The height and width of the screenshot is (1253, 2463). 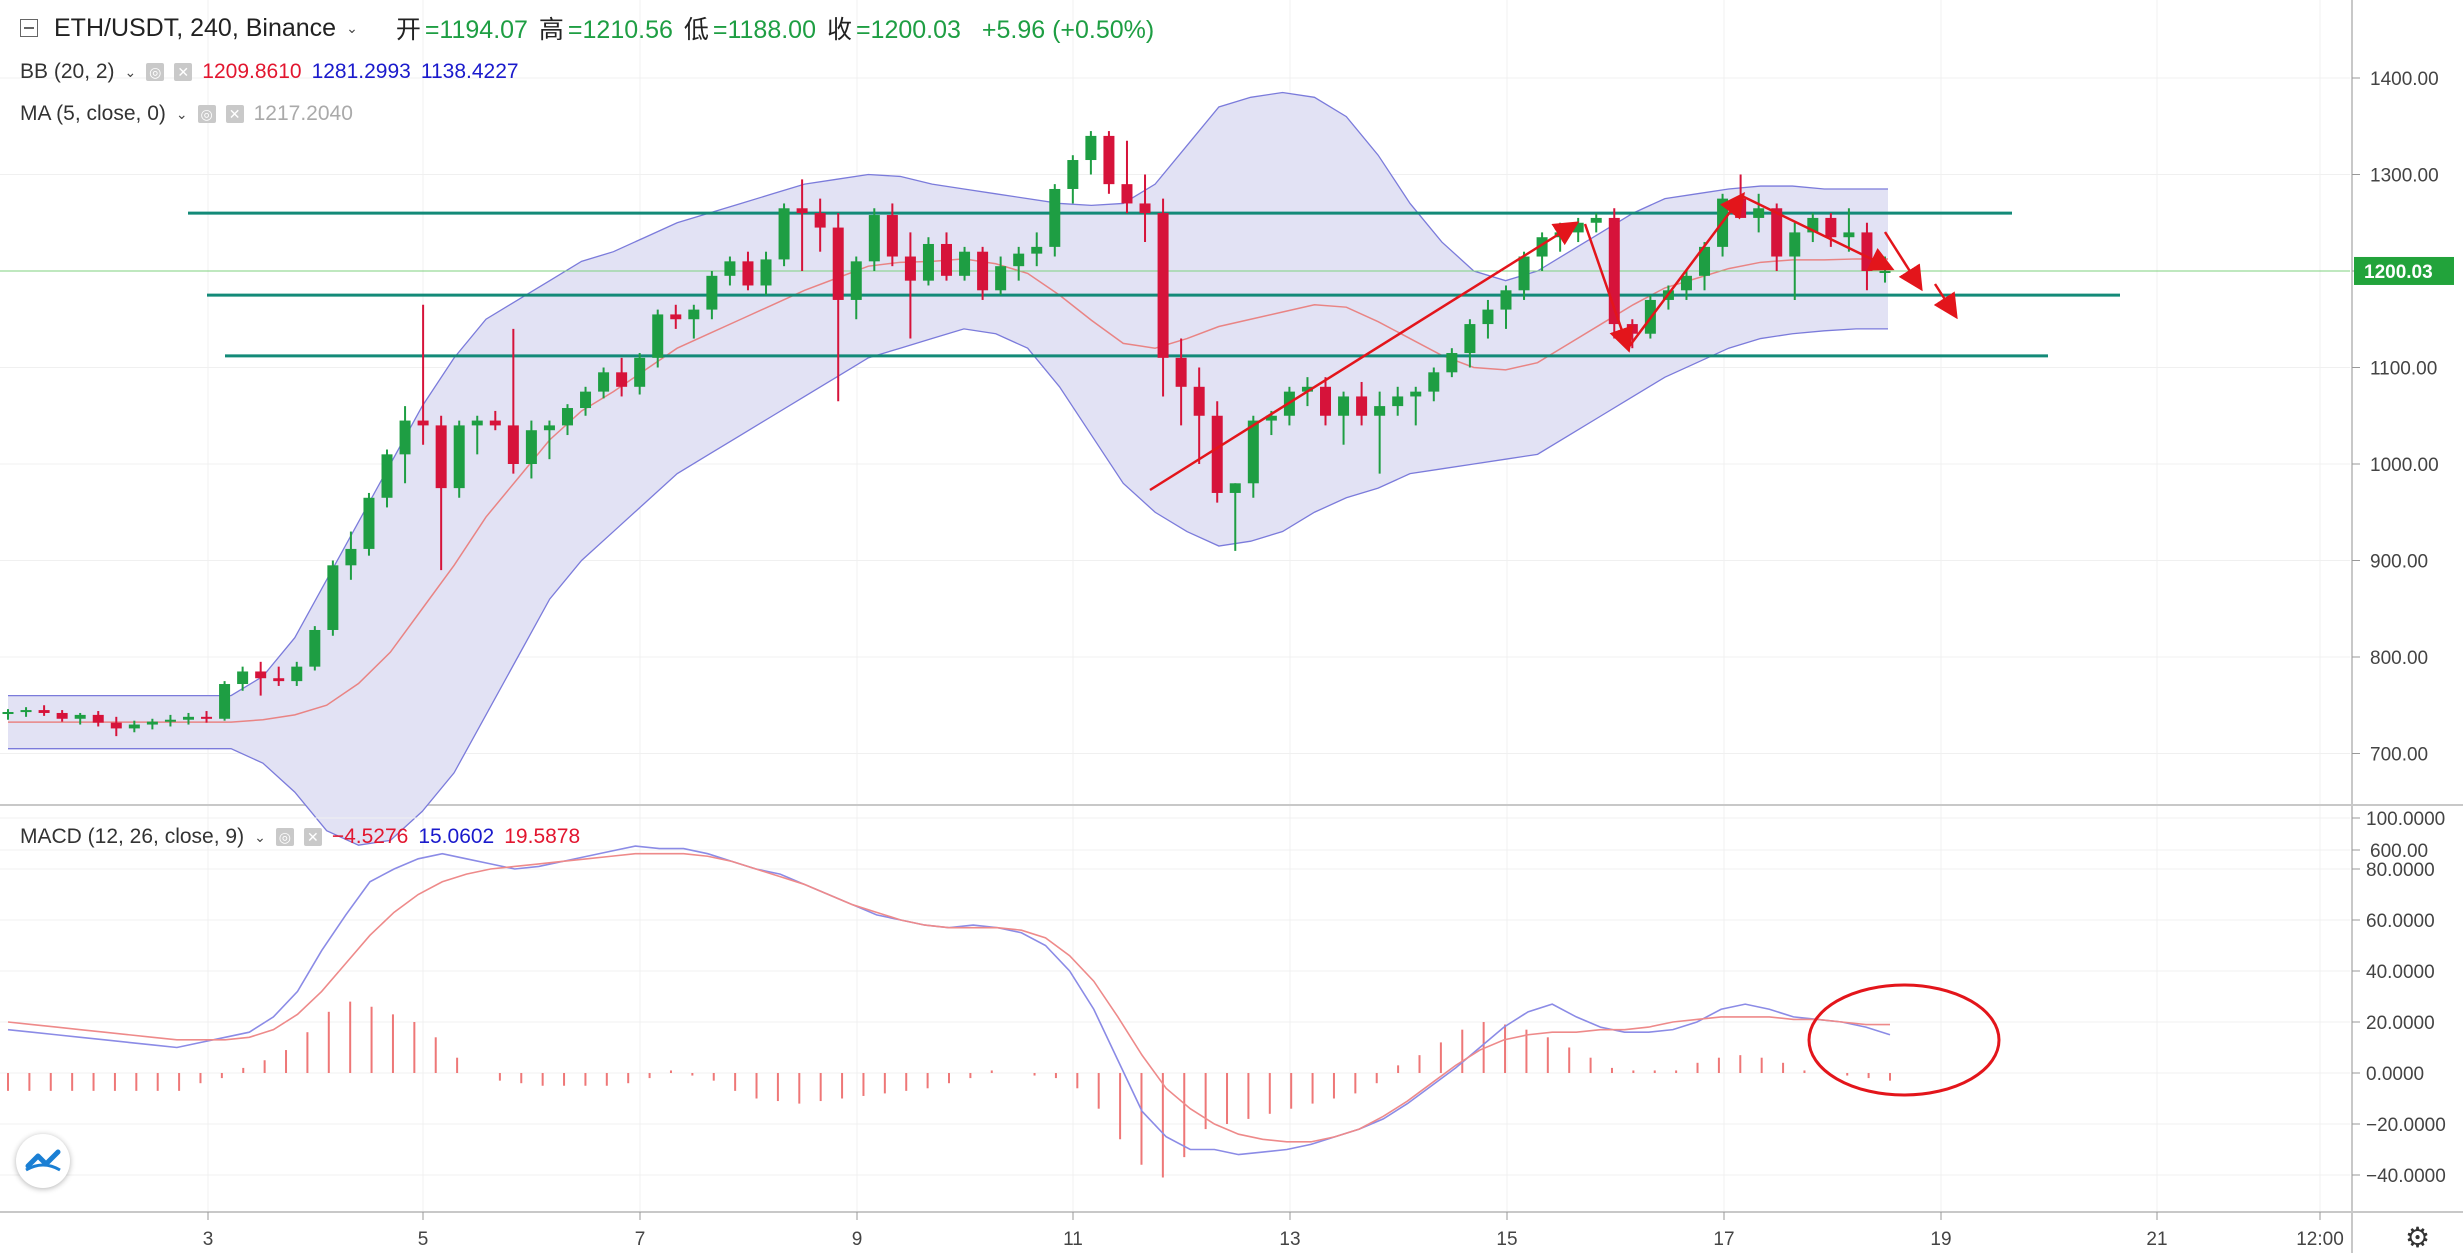 What do you see at coordinates (361, 71) in the screenshot?
I see `bb-upper-value: 1281.2993` at bounding box center [361, 71].